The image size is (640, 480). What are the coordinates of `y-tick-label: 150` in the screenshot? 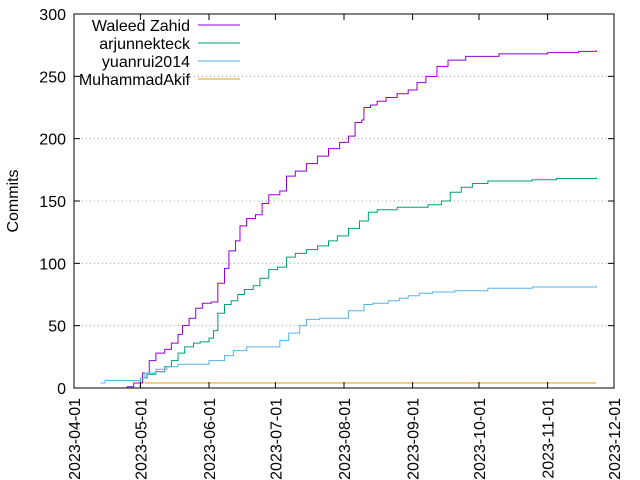 It's located at (52, 202).